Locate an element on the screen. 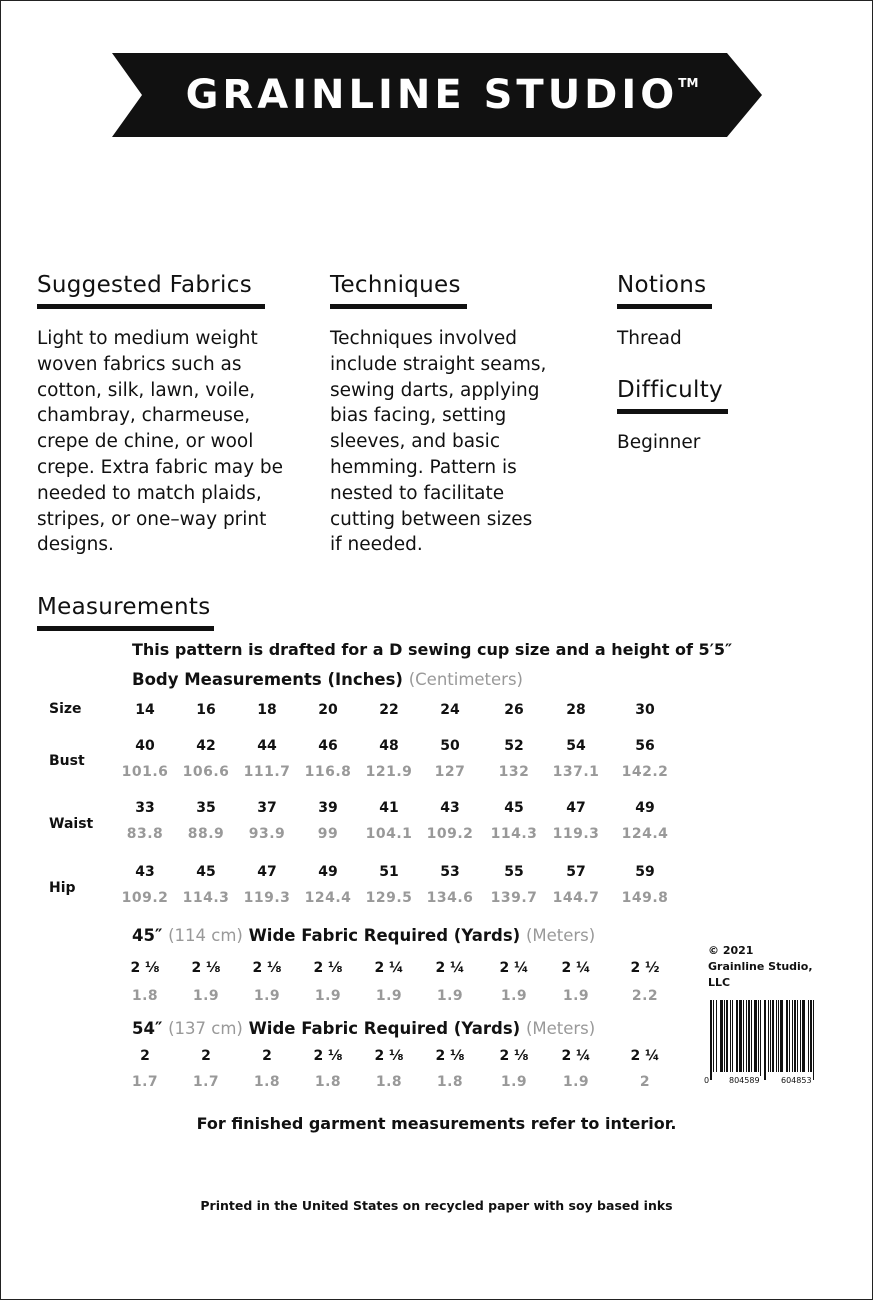 The image size is (873, 1300). fabric-45-yards-cell: 2 ½ is located at coordinates (645, 968).